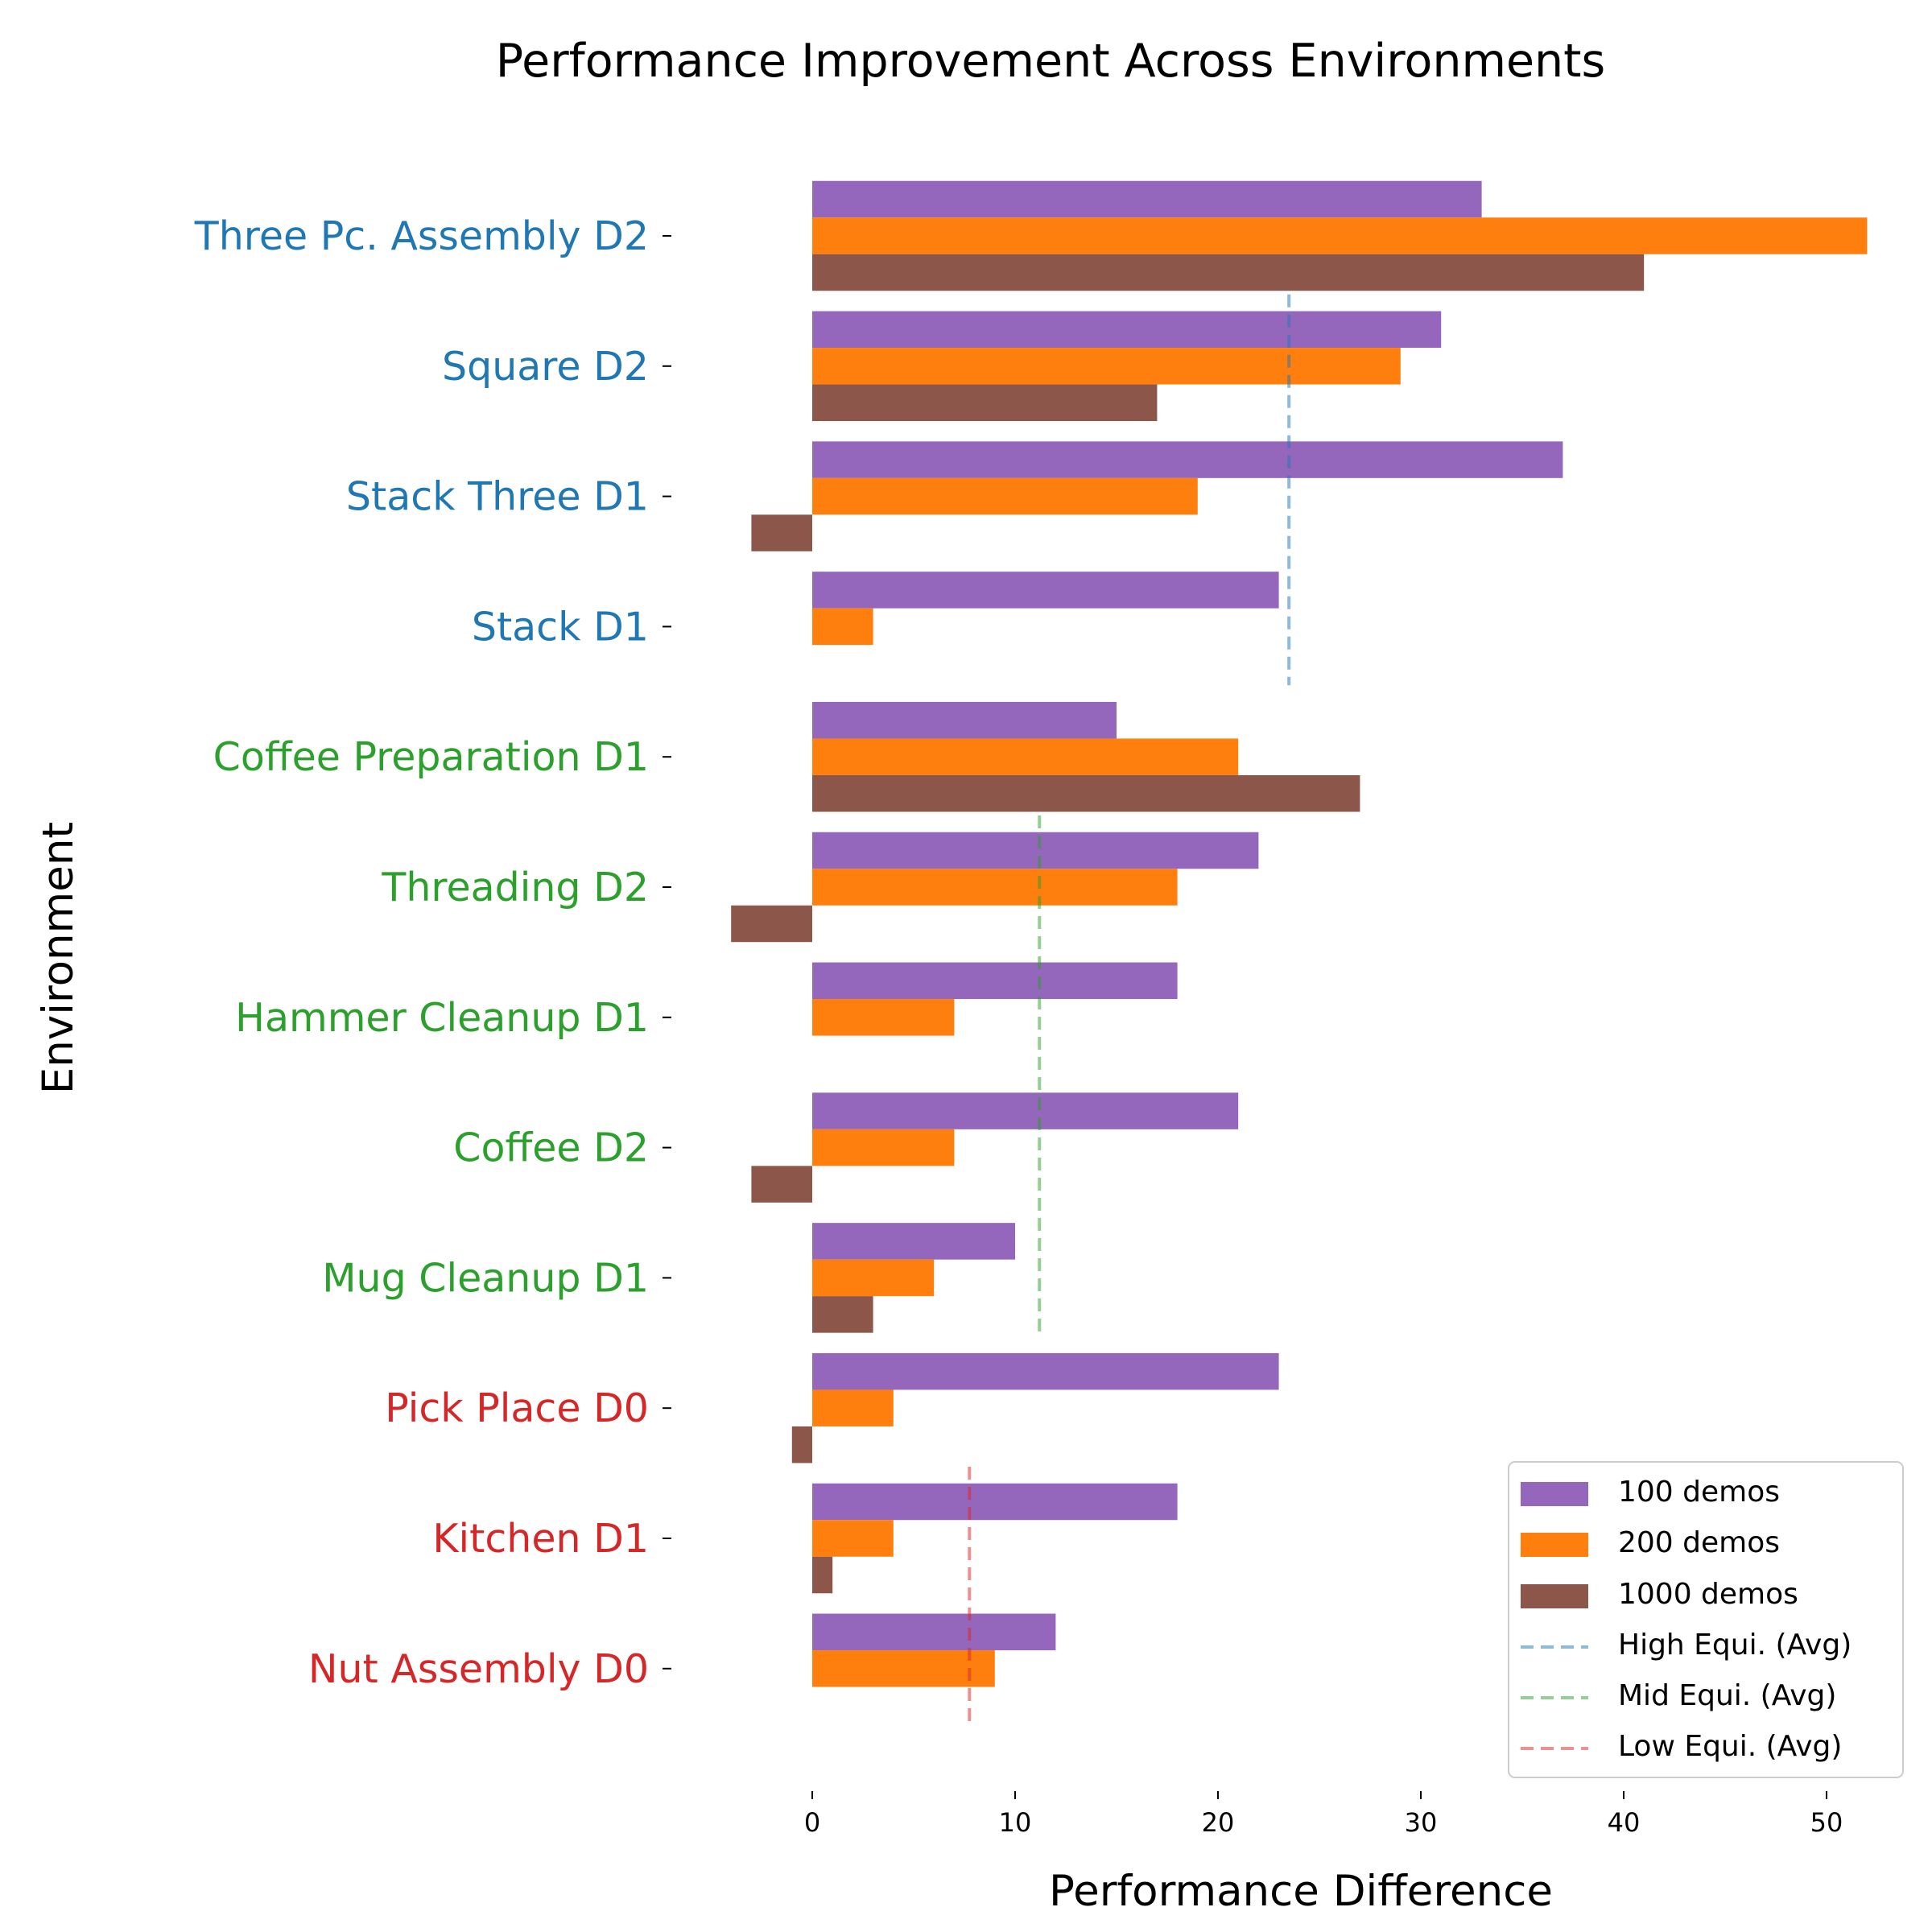  What do you see at coordinates (1735, 1645) in the screenshot?
I see `legend-label: High Equi. (Avg)` at bounding box center [1735, 1645].